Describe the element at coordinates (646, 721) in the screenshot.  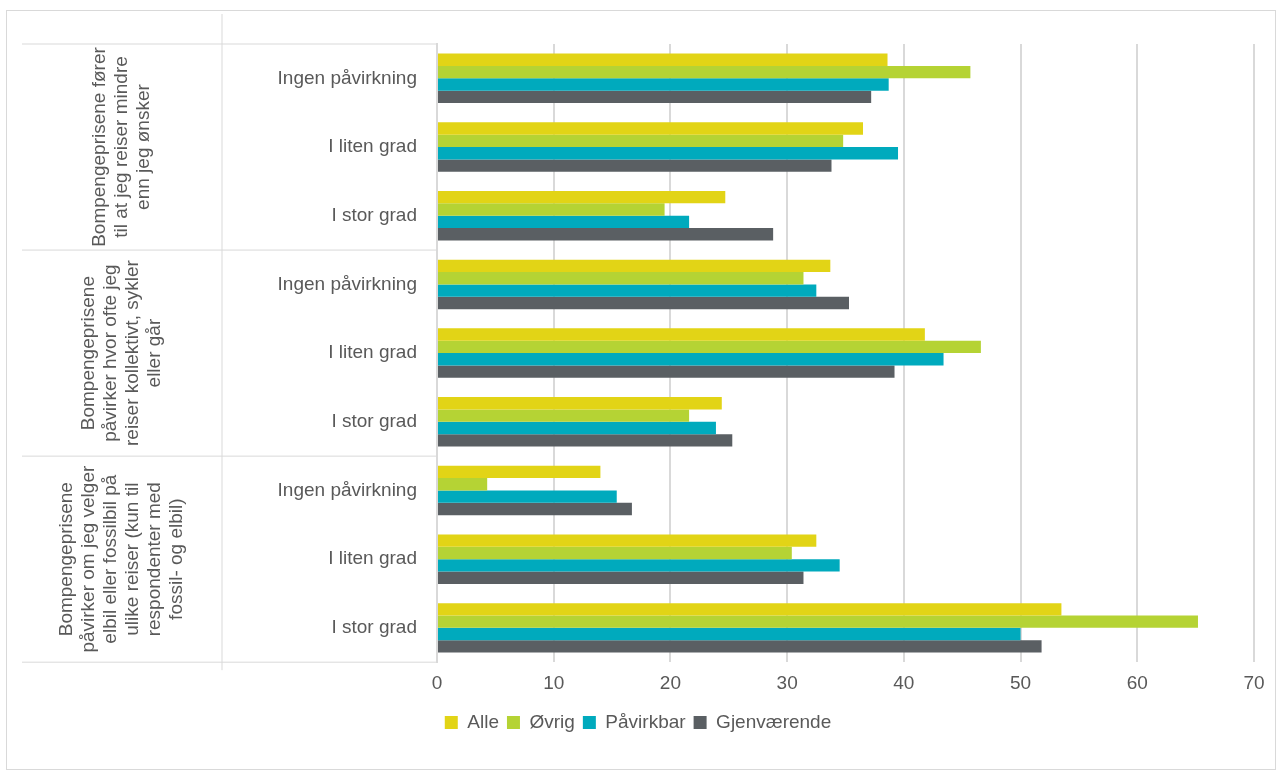
I see `legend-label: Påvirkbar` at that location.